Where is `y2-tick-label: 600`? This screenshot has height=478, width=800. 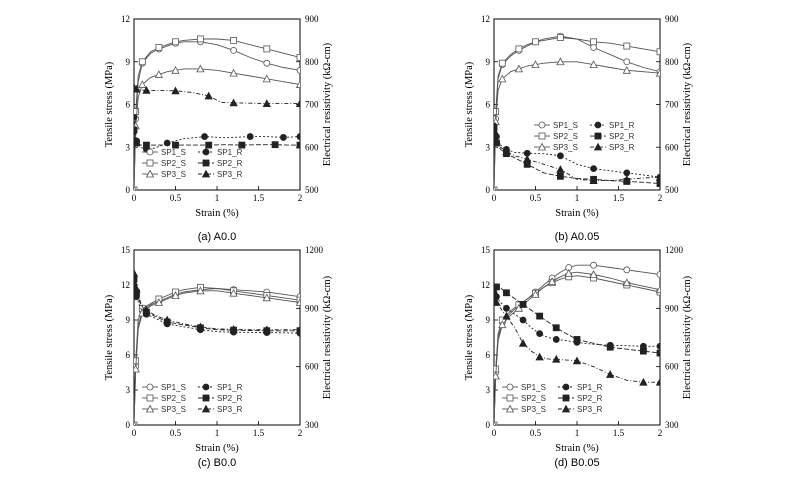
y2-tick-label: 600 is located at coordinates (672, 147).